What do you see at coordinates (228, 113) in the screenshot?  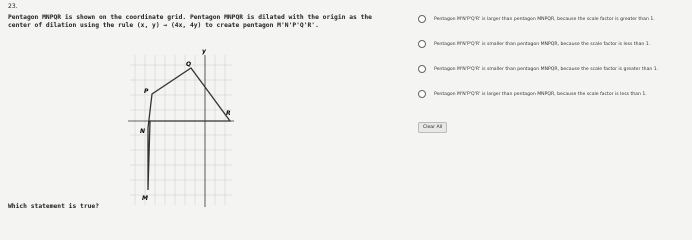 I see `point-label: R` at bounding box center [228, 113].